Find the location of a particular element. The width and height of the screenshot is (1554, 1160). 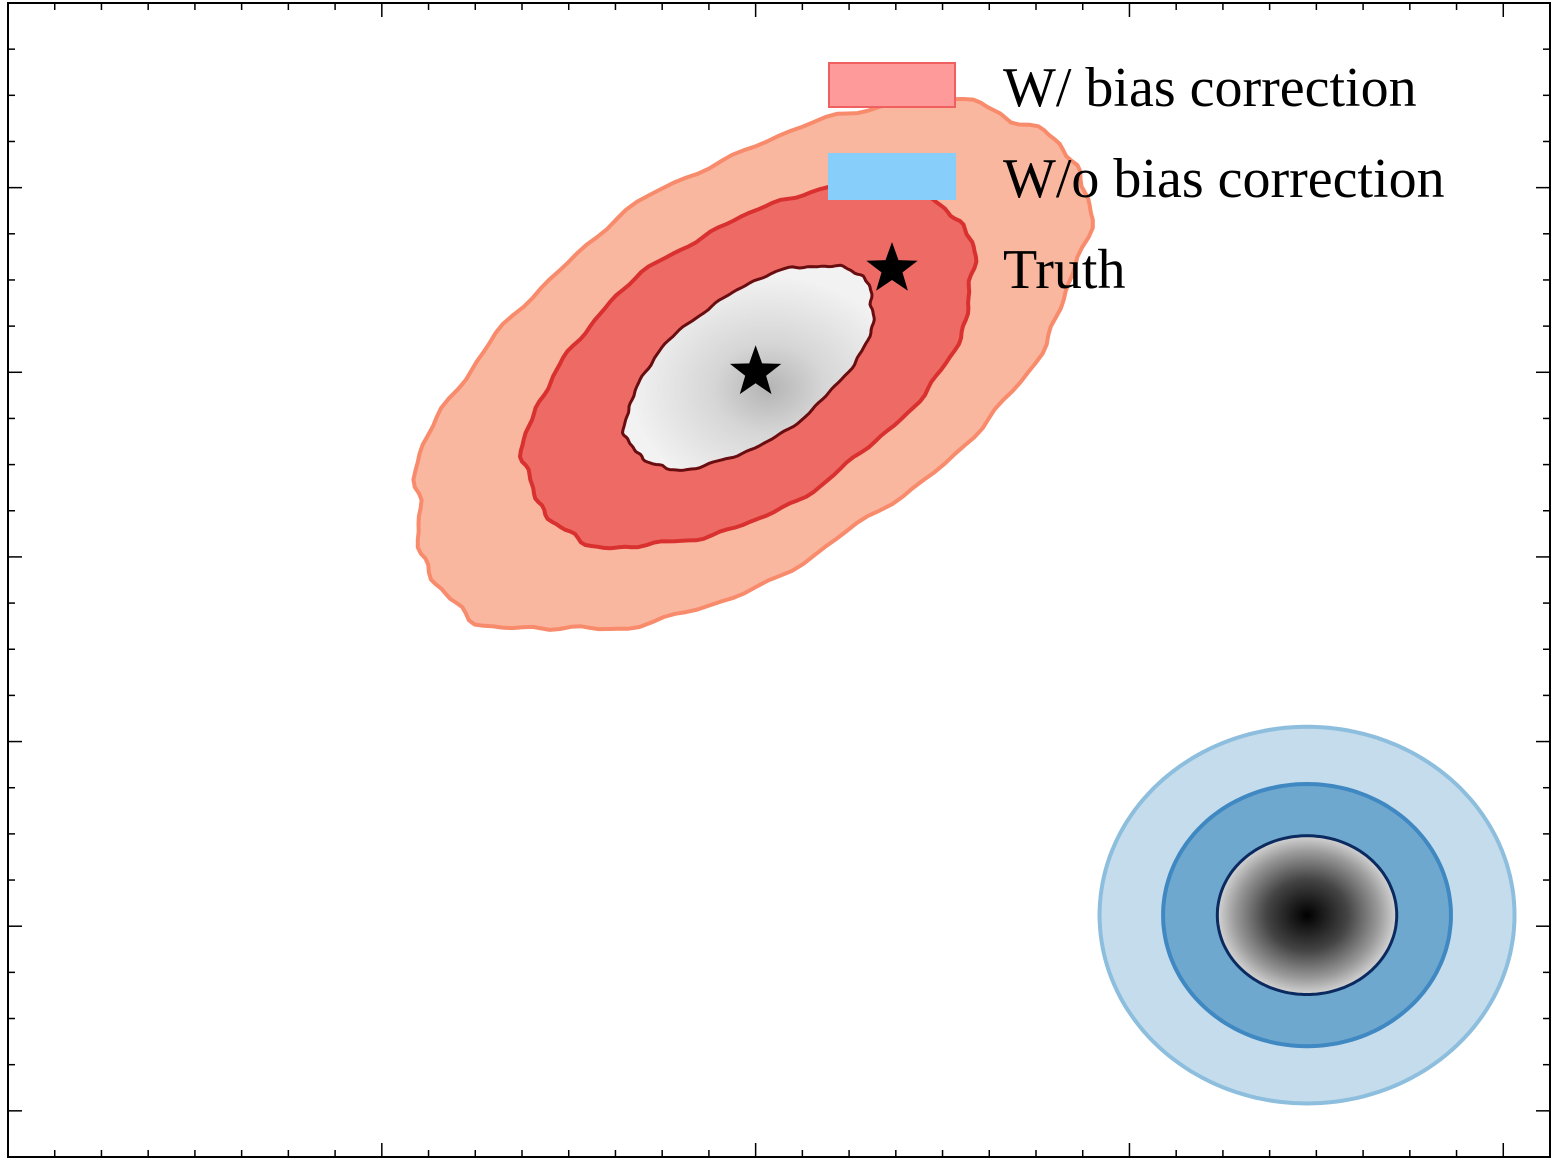

series-without-bias-correction is located at coordinates (1307, 915).